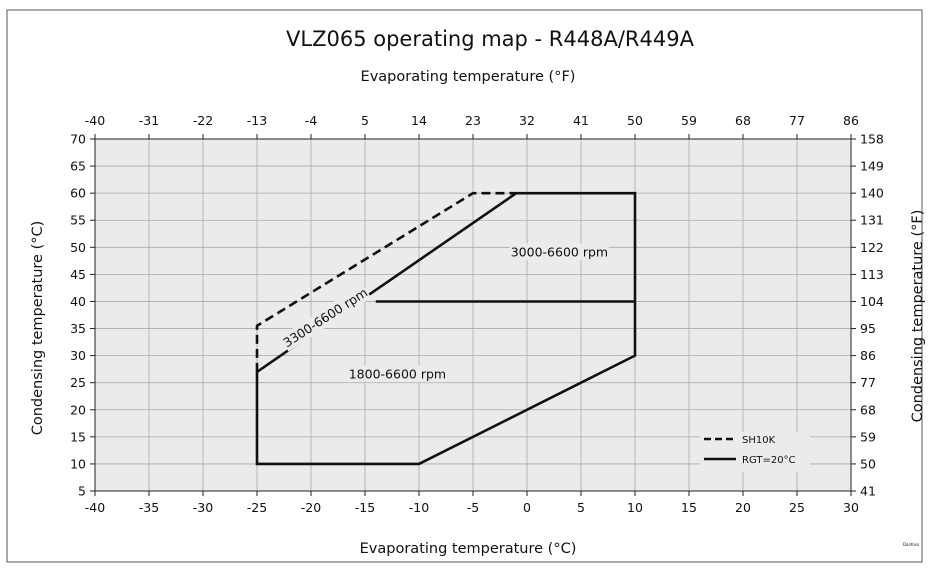 This screenshot has height=569, width=929. I want to click on y-tick-label-right: 158, so click(872, 139).